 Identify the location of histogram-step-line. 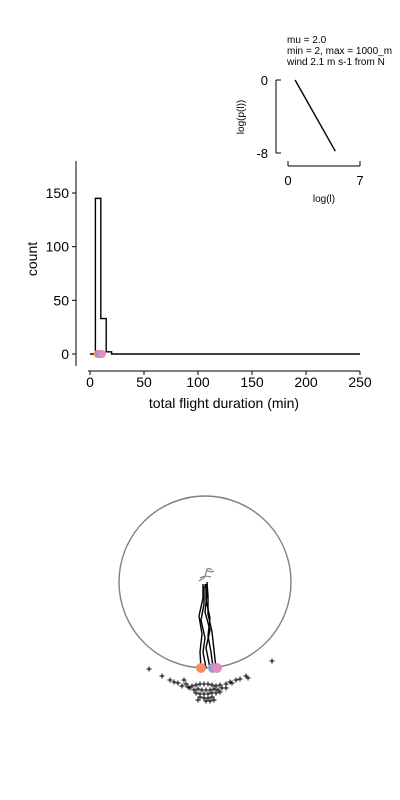
(225, 276).